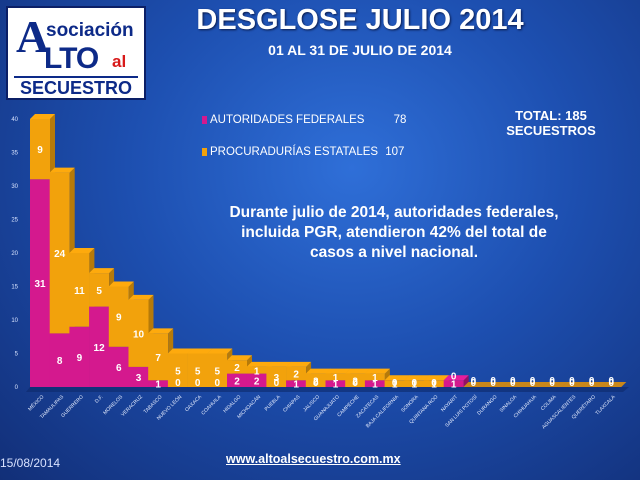  I want to click on bar-estatales-side, so click(52, 147).